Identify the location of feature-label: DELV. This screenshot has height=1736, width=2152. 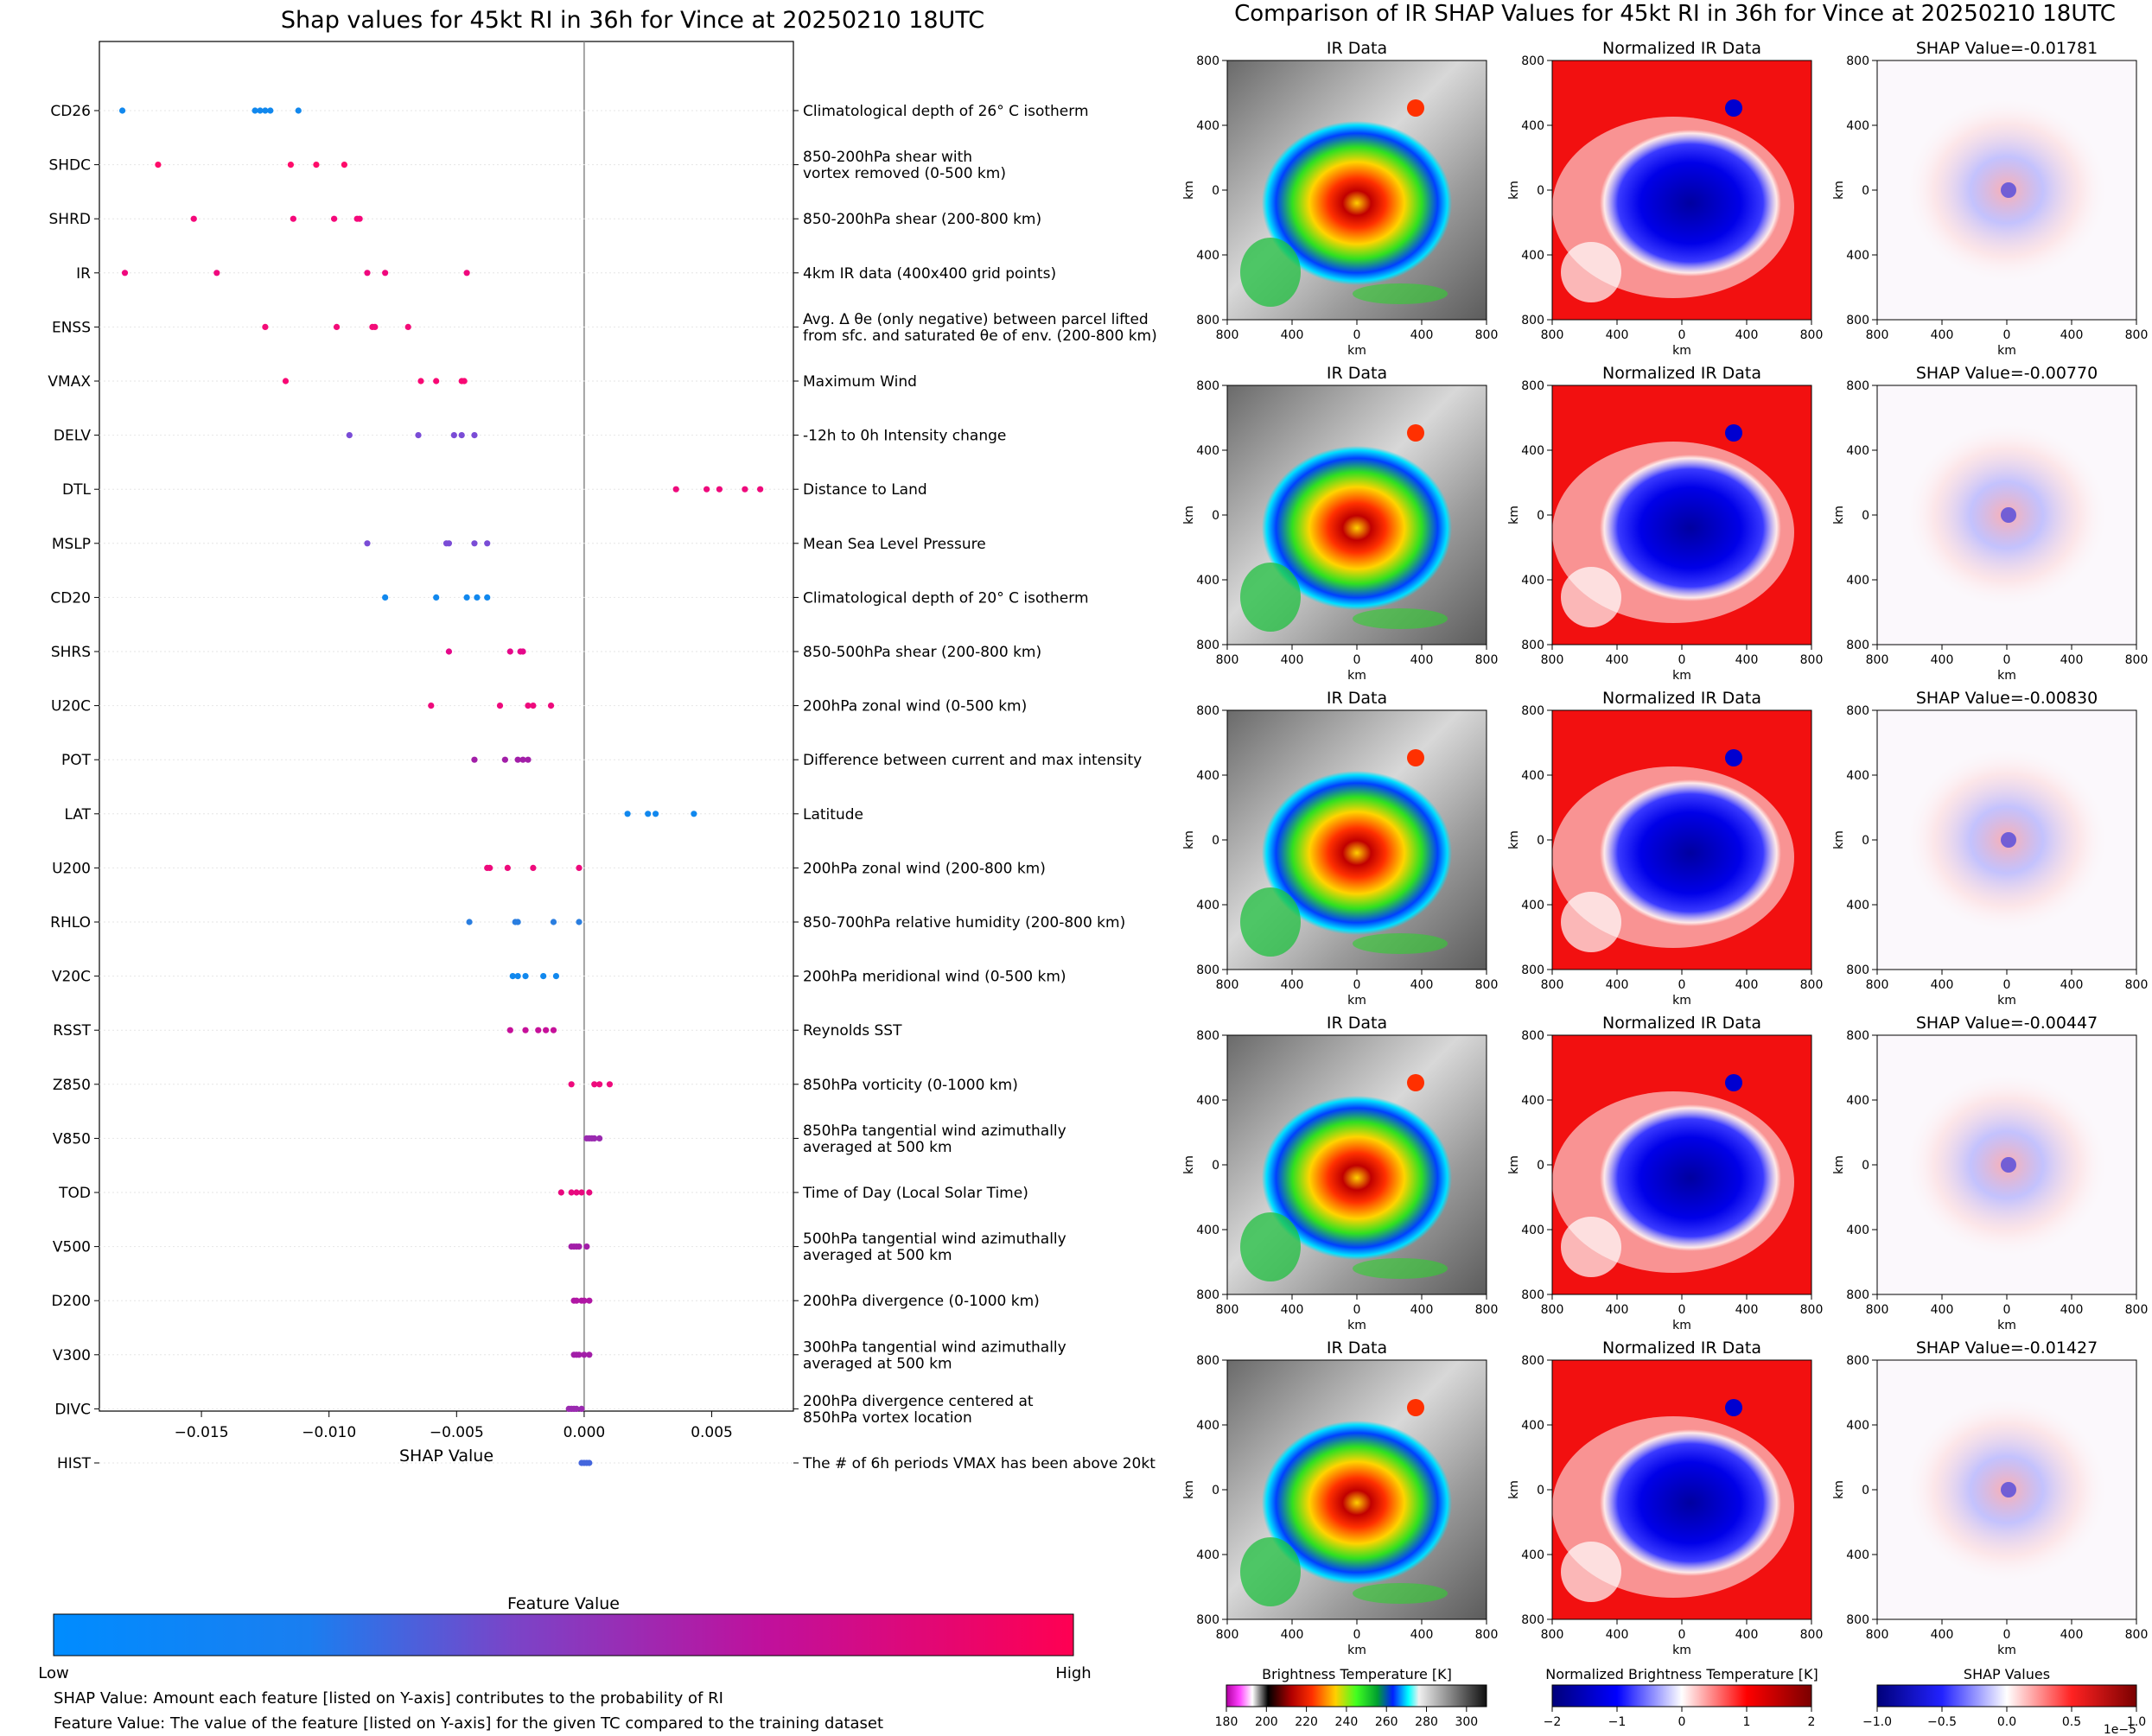
(72, 436).